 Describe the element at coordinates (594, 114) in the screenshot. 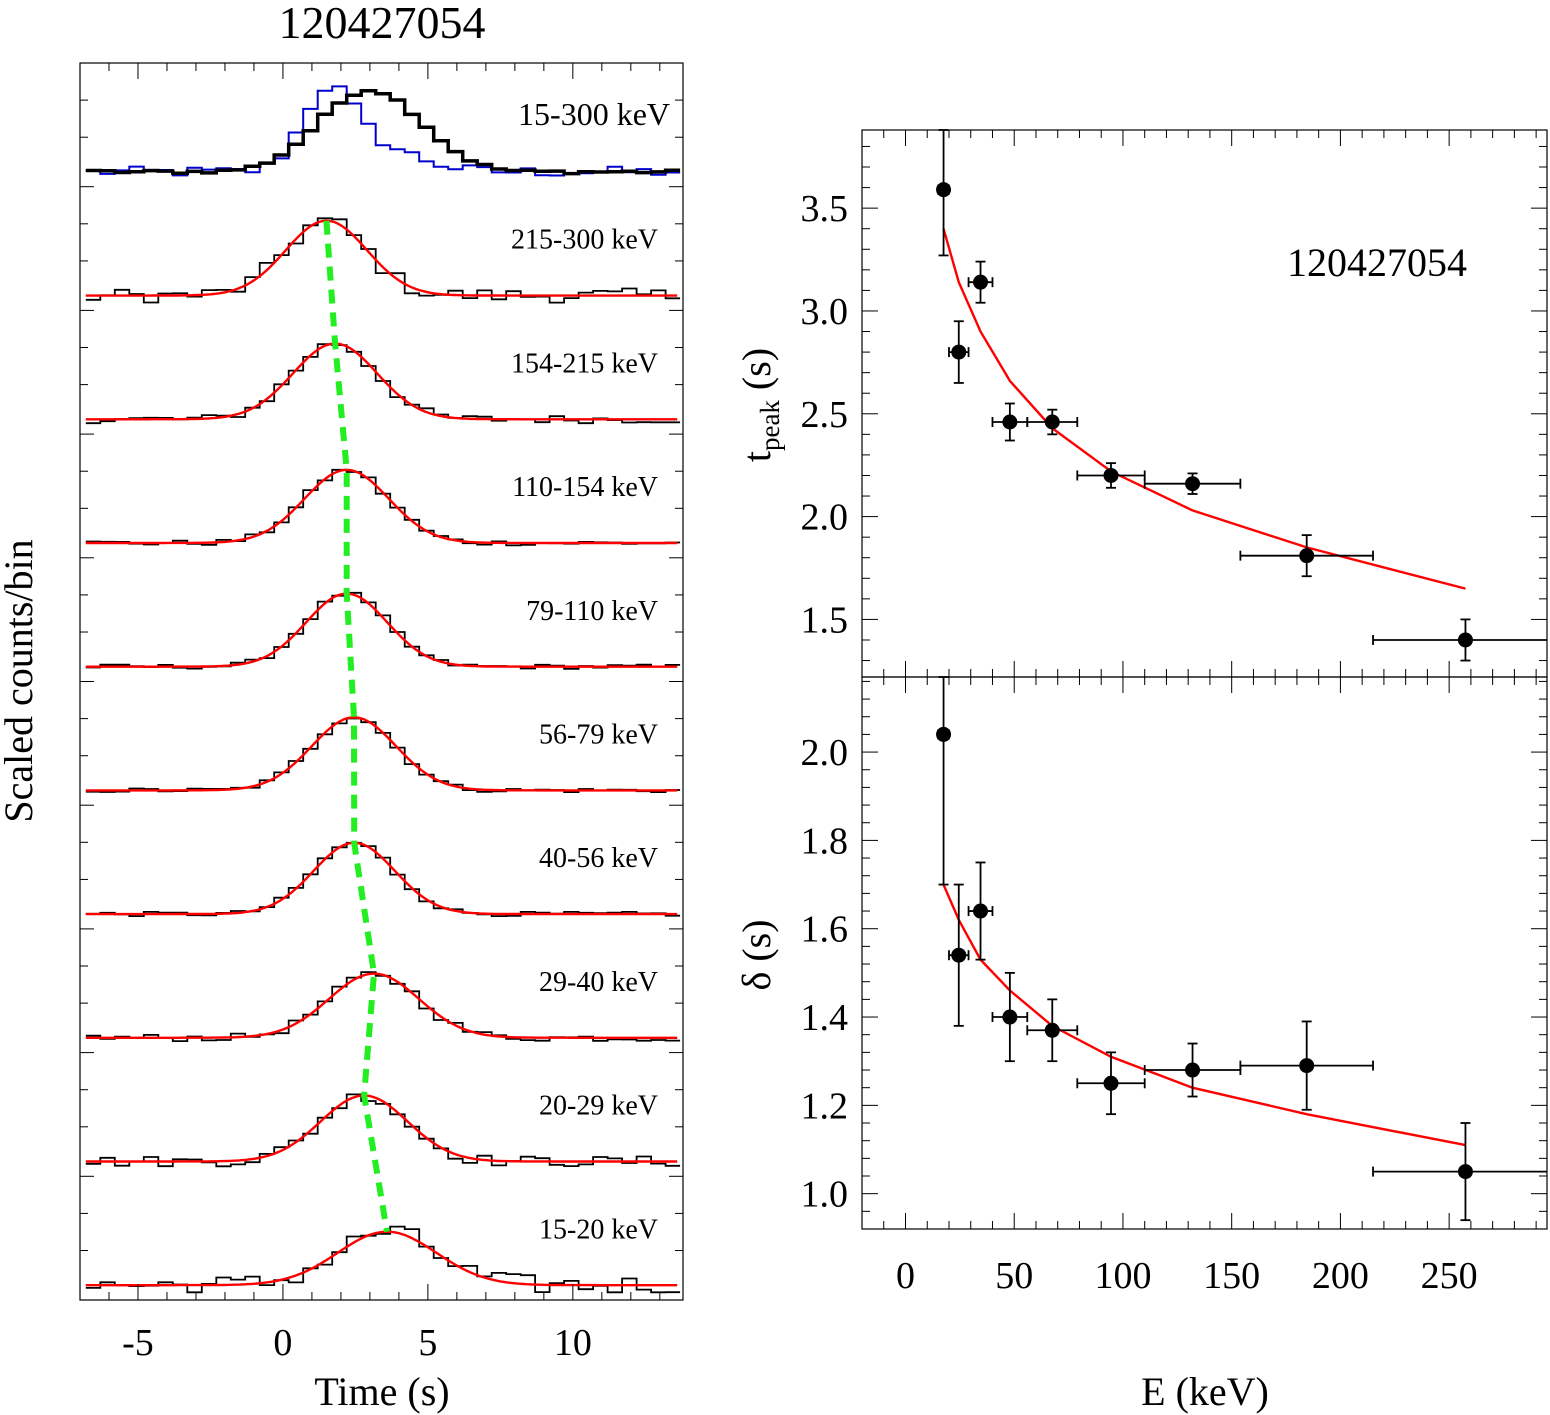

I see `panel-label: 15-300 keV` at that location.